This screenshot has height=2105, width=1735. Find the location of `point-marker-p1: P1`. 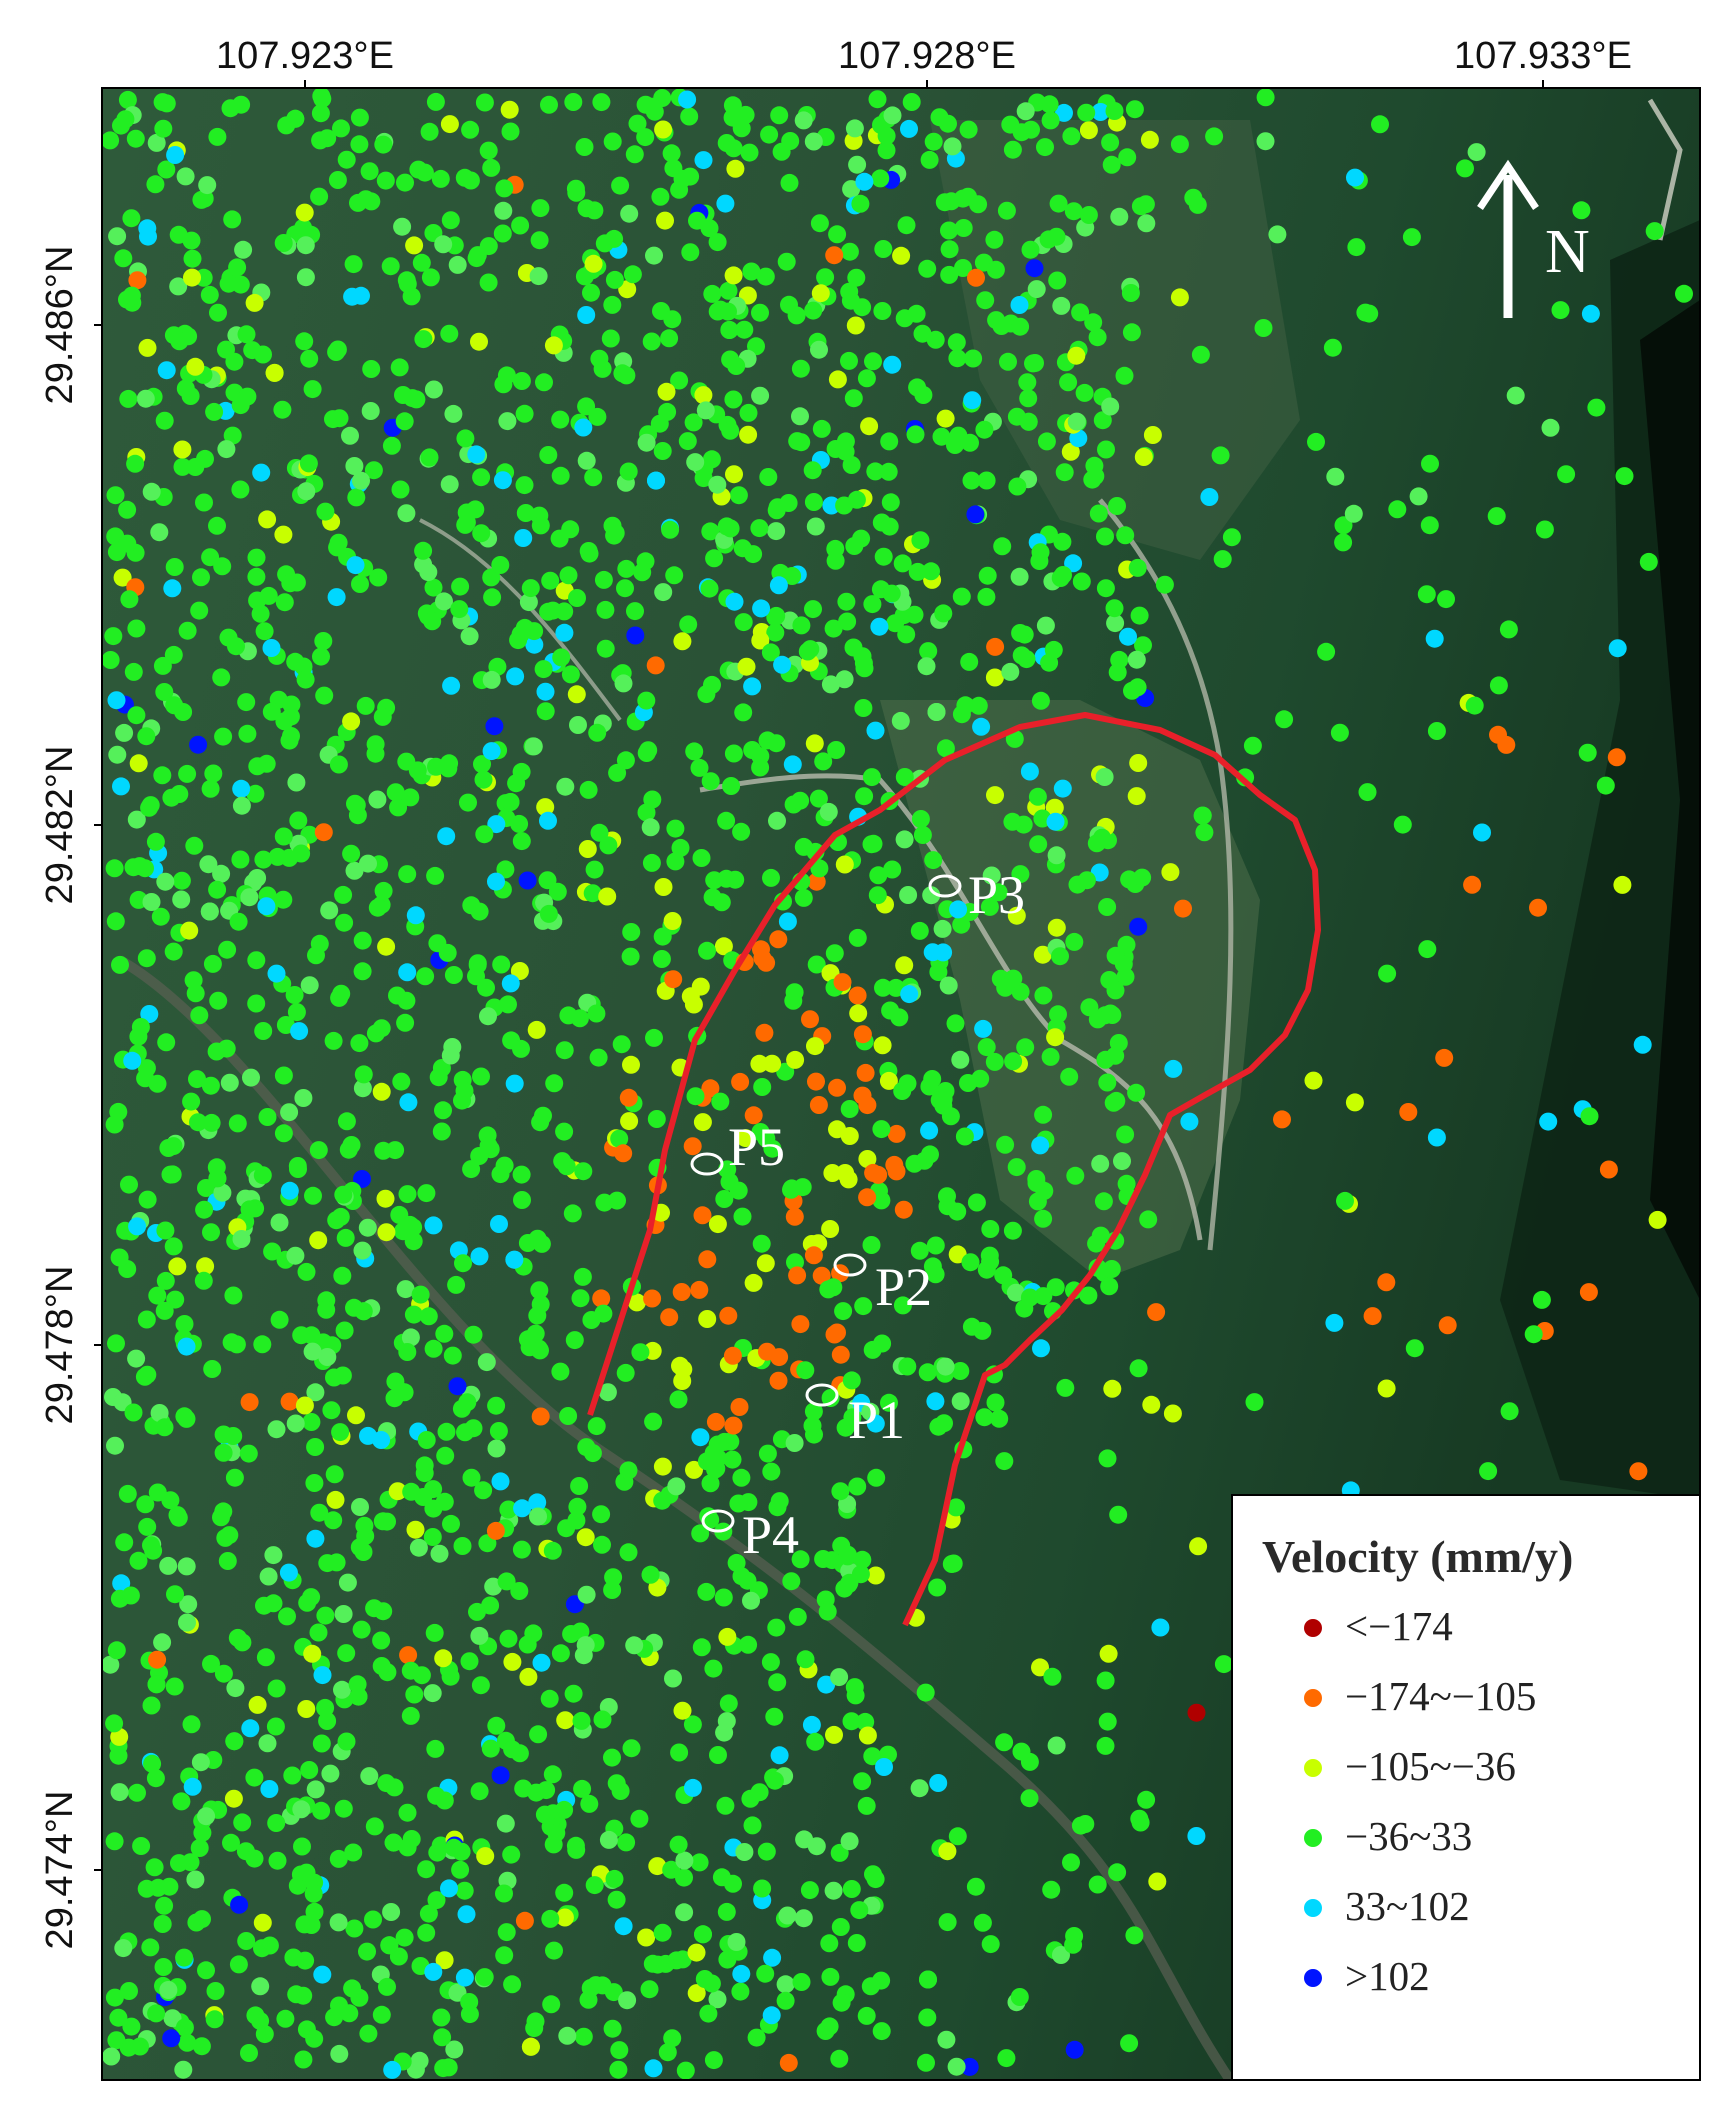

point-marker-p1: P1 is located at coordinates (855, 1416).